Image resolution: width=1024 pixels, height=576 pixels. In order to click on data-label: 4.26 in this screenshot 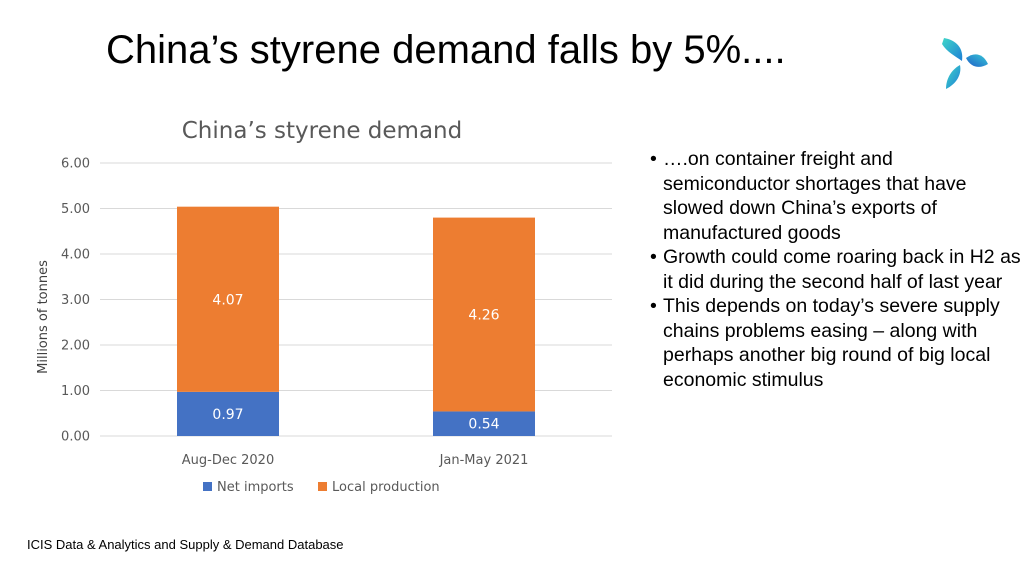, I will do `click(483, 316)`.